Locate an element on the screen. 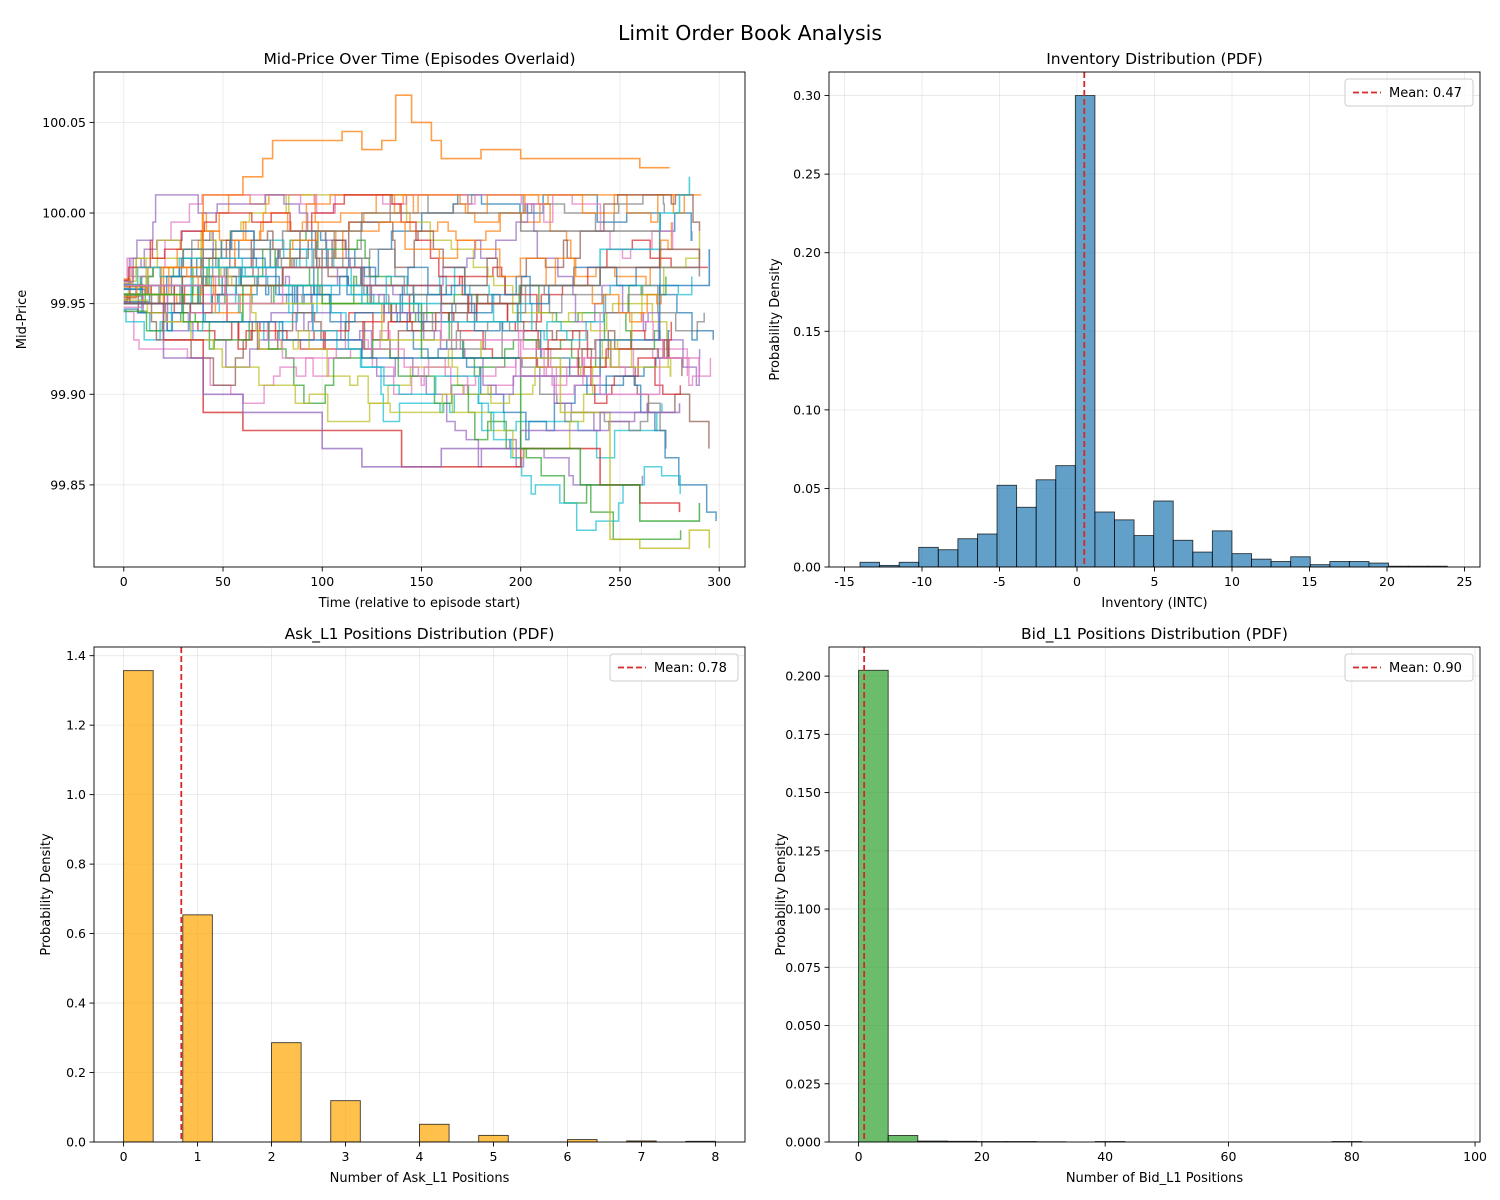 The width and height of the screenshot is (1500, 1200). plot-area is located at coordinates (1110, 894).